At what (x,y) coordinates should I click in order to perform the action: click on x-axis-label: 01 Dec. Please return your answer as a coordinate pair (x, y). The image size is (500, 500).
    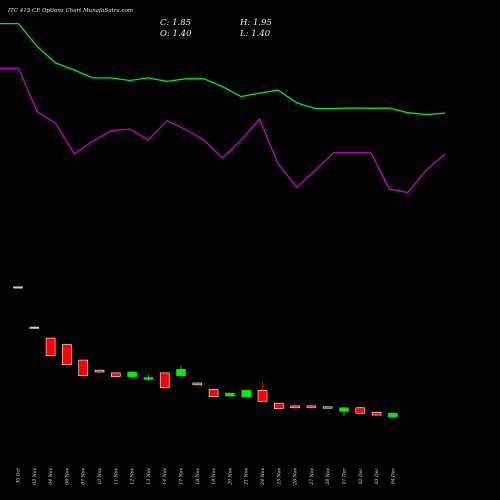
    Looking at the image, I should click on (345, 476).